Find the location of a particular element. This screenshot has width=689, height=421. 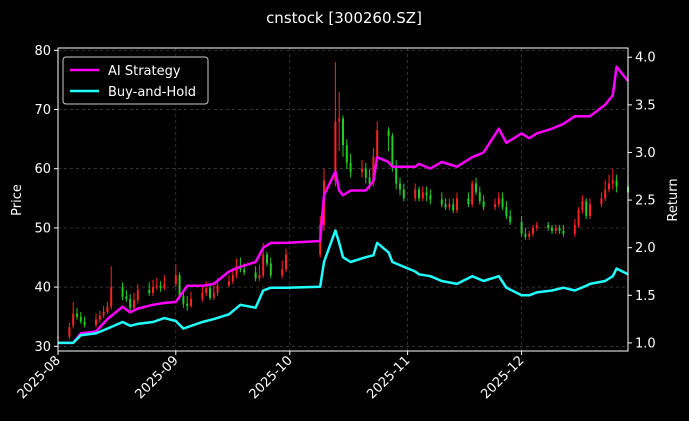

left-y-axis: 30 40 50 60 70 80 is located at coordinates (46, 199).